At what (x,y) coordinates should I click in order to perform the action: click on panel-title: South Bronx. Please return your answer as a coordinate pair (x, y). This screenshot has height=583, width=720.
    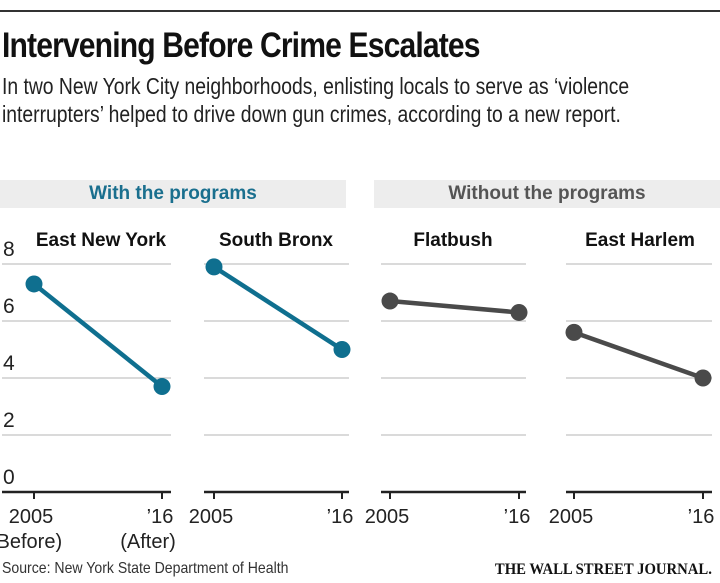
    Looking at the image, I should click on (276, 240).